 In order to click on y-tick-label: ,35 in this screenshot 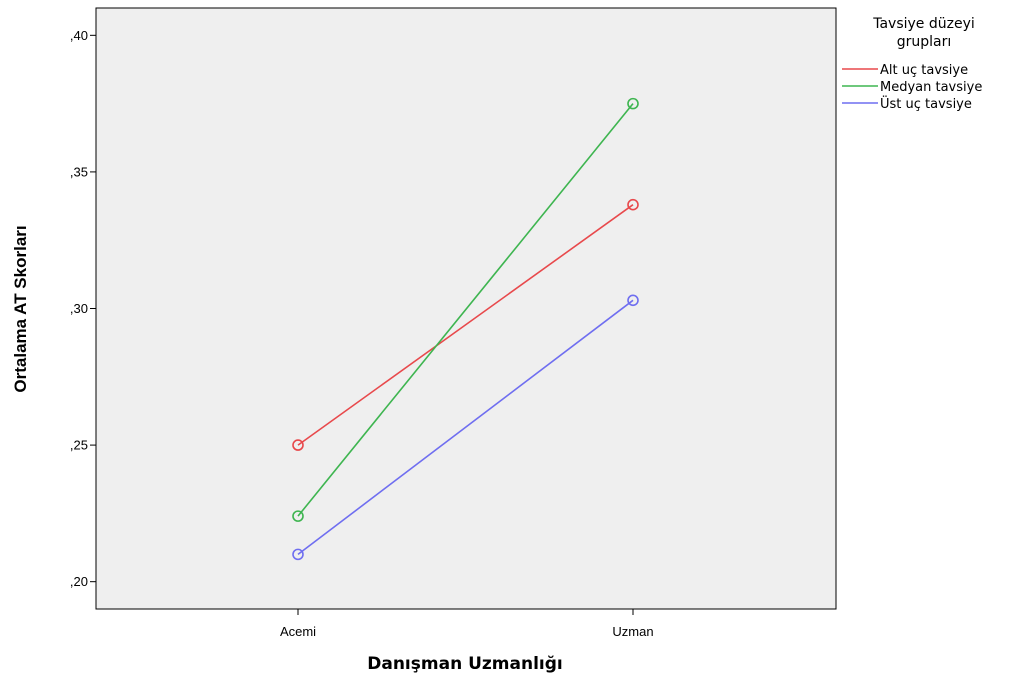, I will do `click(79, 171)`.